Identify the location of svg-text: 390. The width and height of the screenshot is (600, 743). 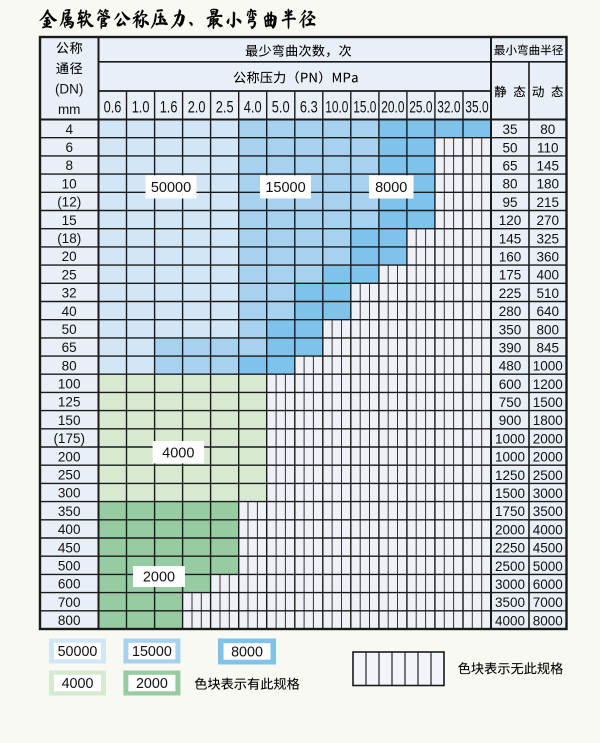
(510, 348).